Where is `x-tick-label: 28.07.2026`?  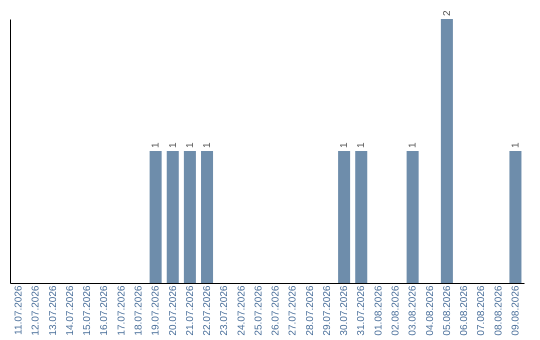 x-tick-label: 28.07.2026 is located at coordinates (310, 310).